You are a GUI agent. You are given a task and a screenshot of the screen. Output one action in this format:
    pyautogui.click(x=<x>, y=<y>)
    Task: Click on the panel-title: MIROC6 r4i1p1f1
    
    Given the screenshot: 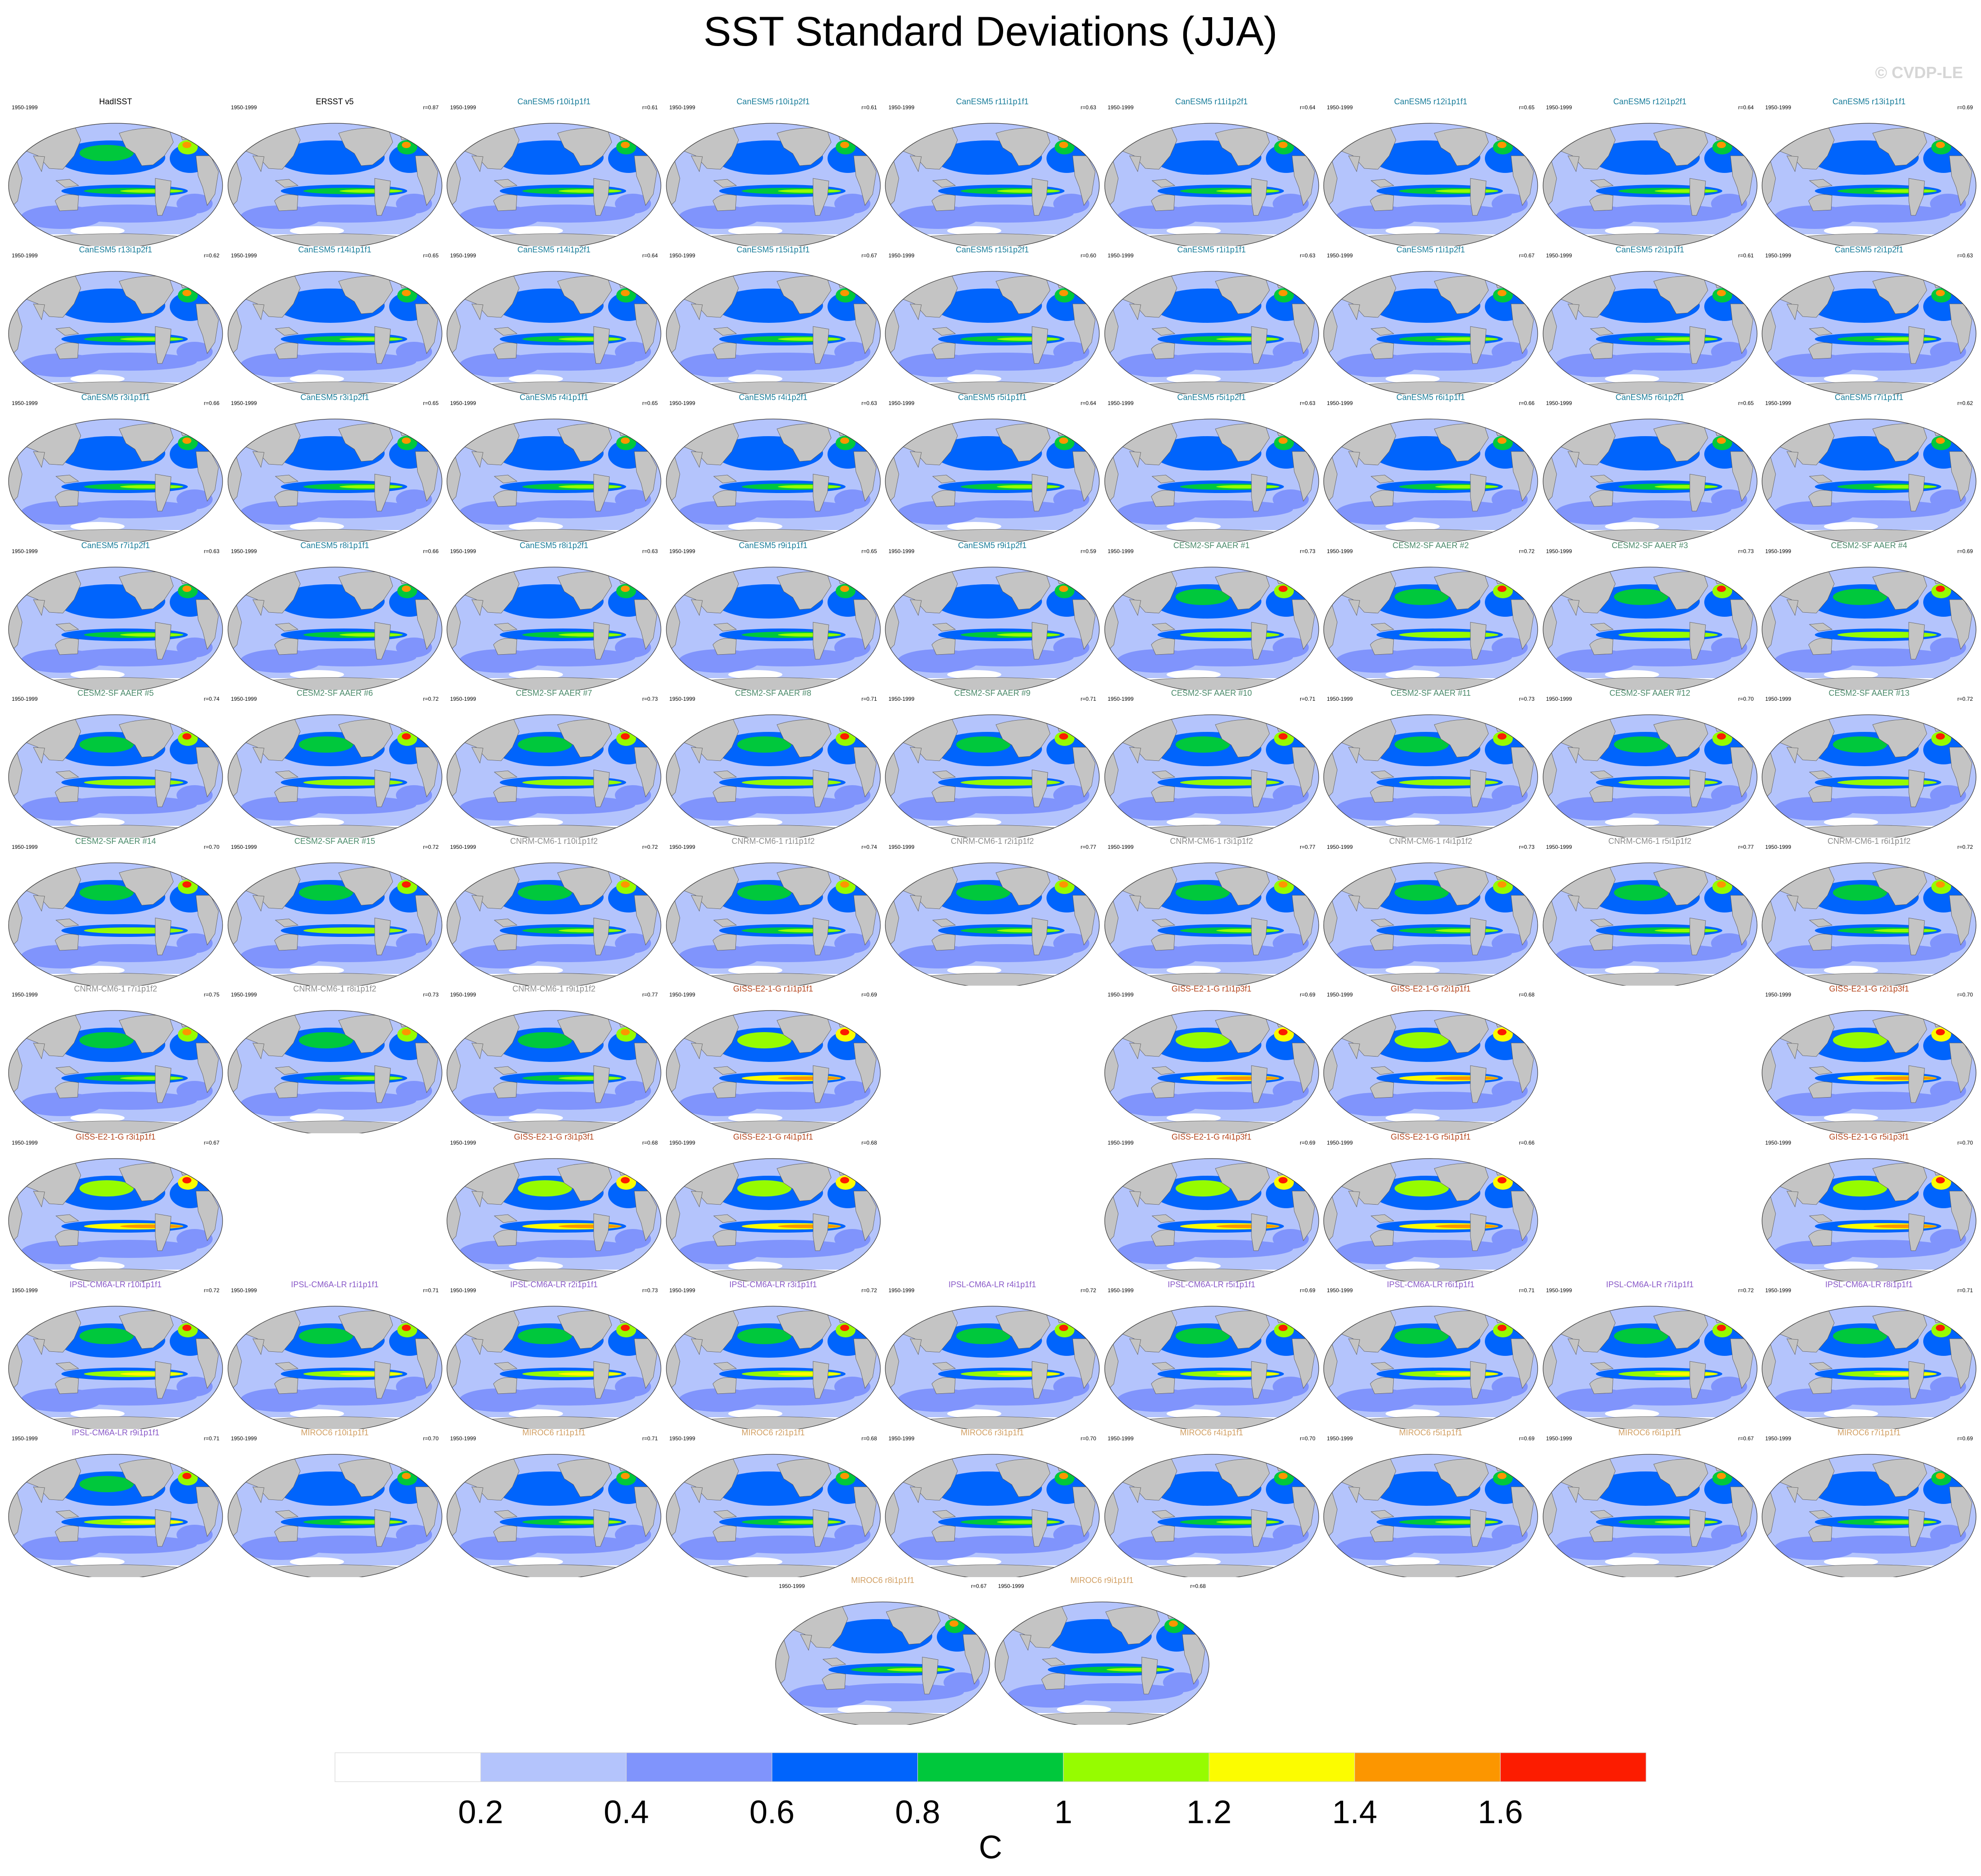 What is the action you would take?
    pyautogui.click(x=1211, y=1432)
    